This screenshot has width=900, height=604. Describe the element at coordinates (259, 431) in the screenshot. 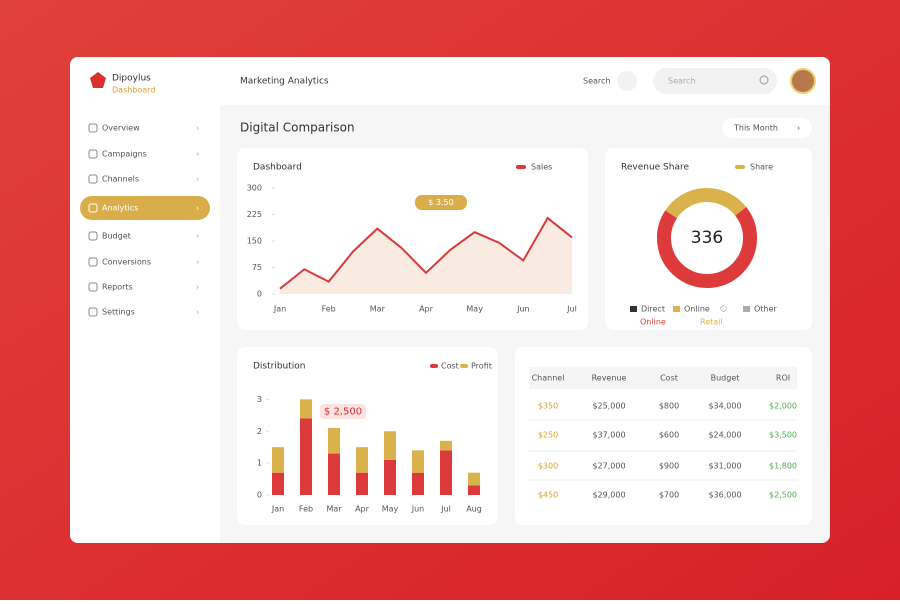

I see `y-tick-label: 2` at that location.